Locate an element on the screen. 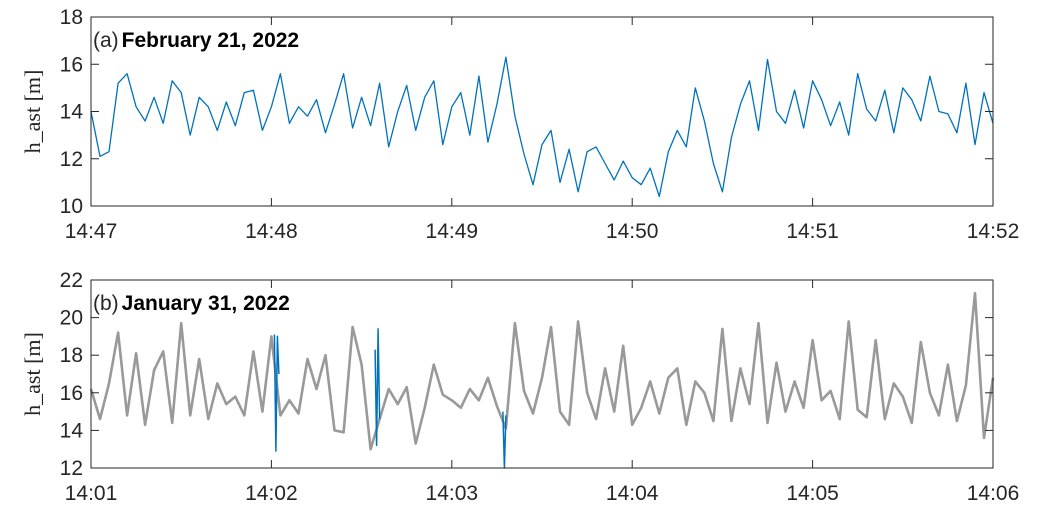 This screenshot has height=515, width=1042. x-tick-label: 14:02 is located at coordinates (271, 493).